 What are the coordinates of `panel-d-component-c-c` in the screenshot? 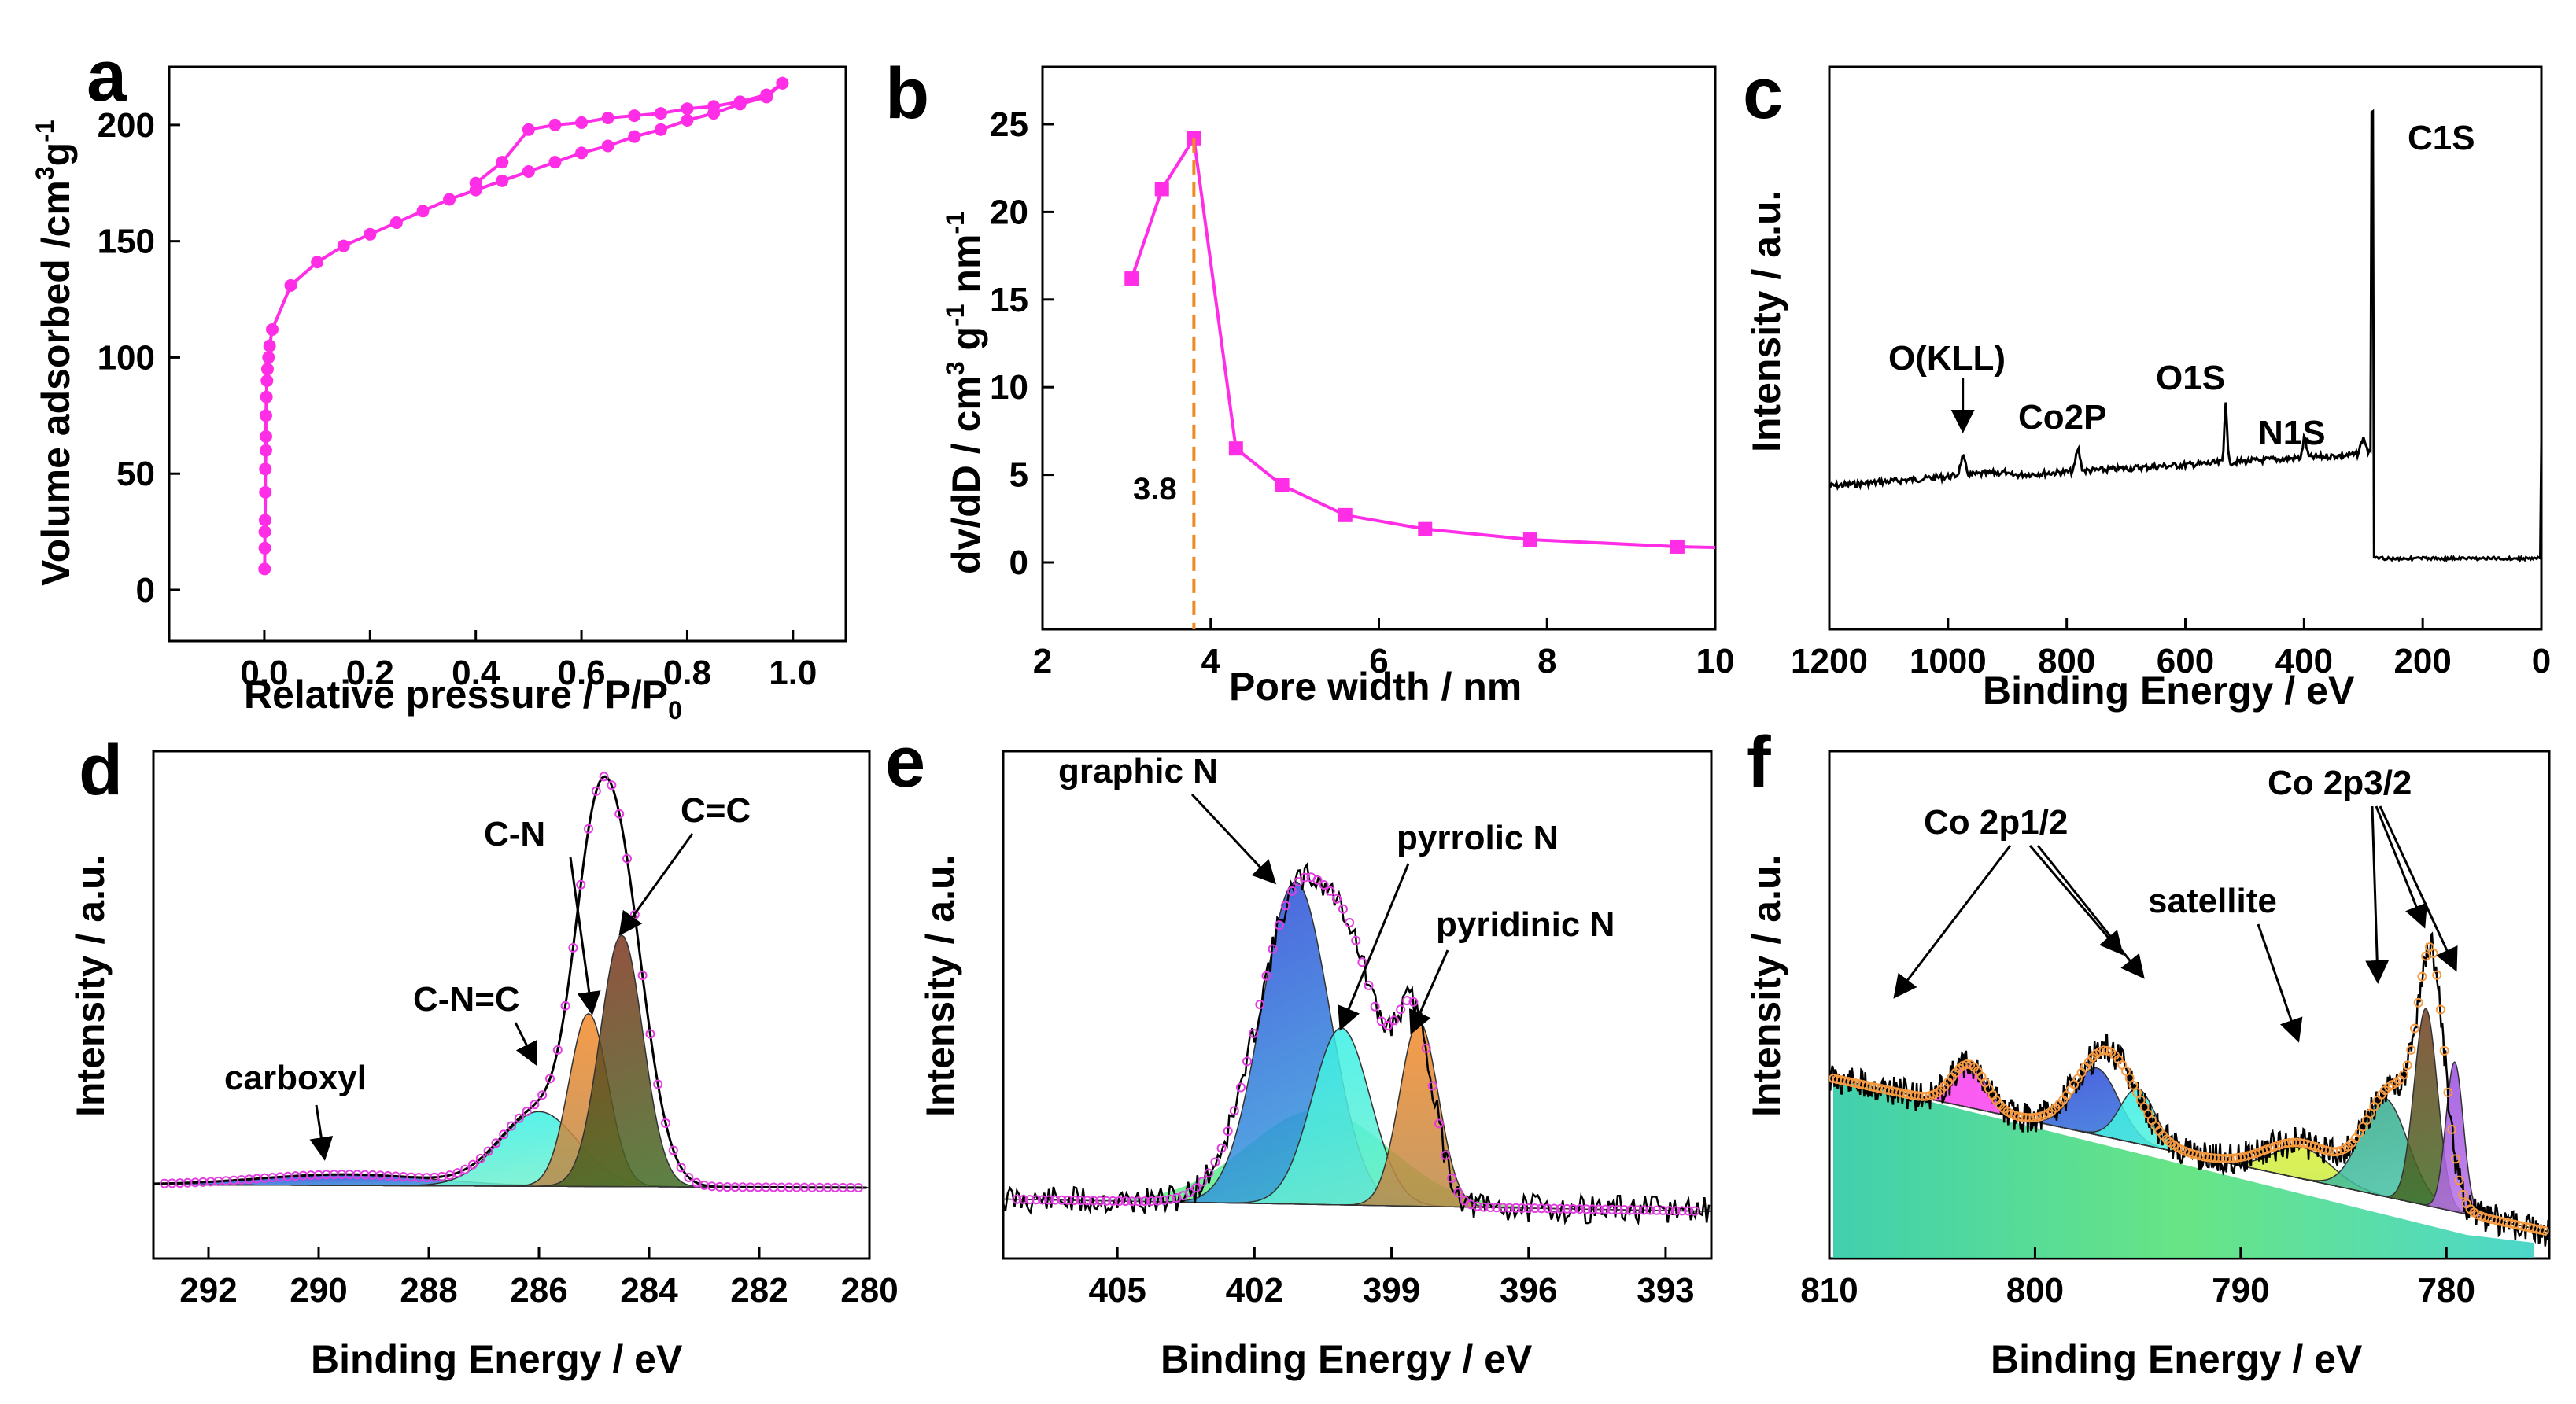 It's located at (511, 1061).